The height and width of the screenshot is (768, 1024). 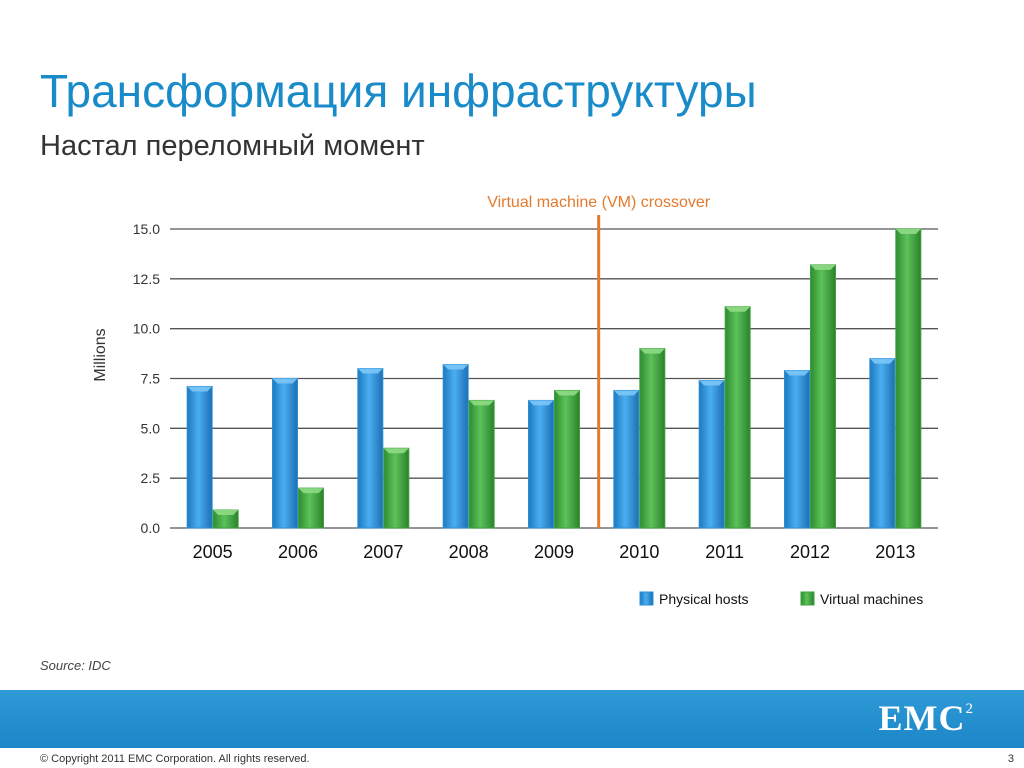 What do you see at coordinates (712, 383) in the screenshot?
I see `bar-physical-2011-cap` at bounding box center [712, 383].